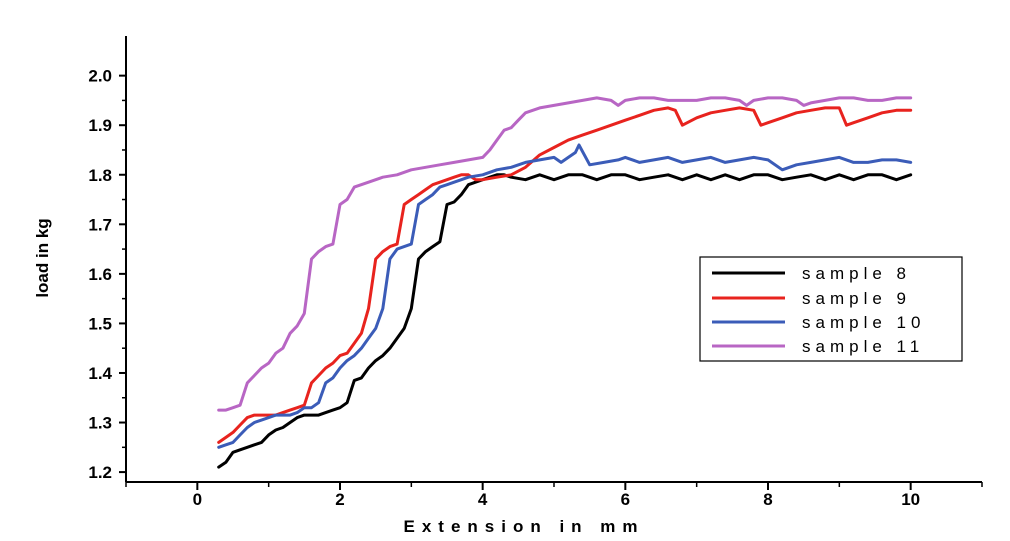 This screenshot has width=1010, height=541. What do you see at coordinates (863, 346) in the screenshot?
I see `legend-label: sample 11` at bounding box center [863, 346].